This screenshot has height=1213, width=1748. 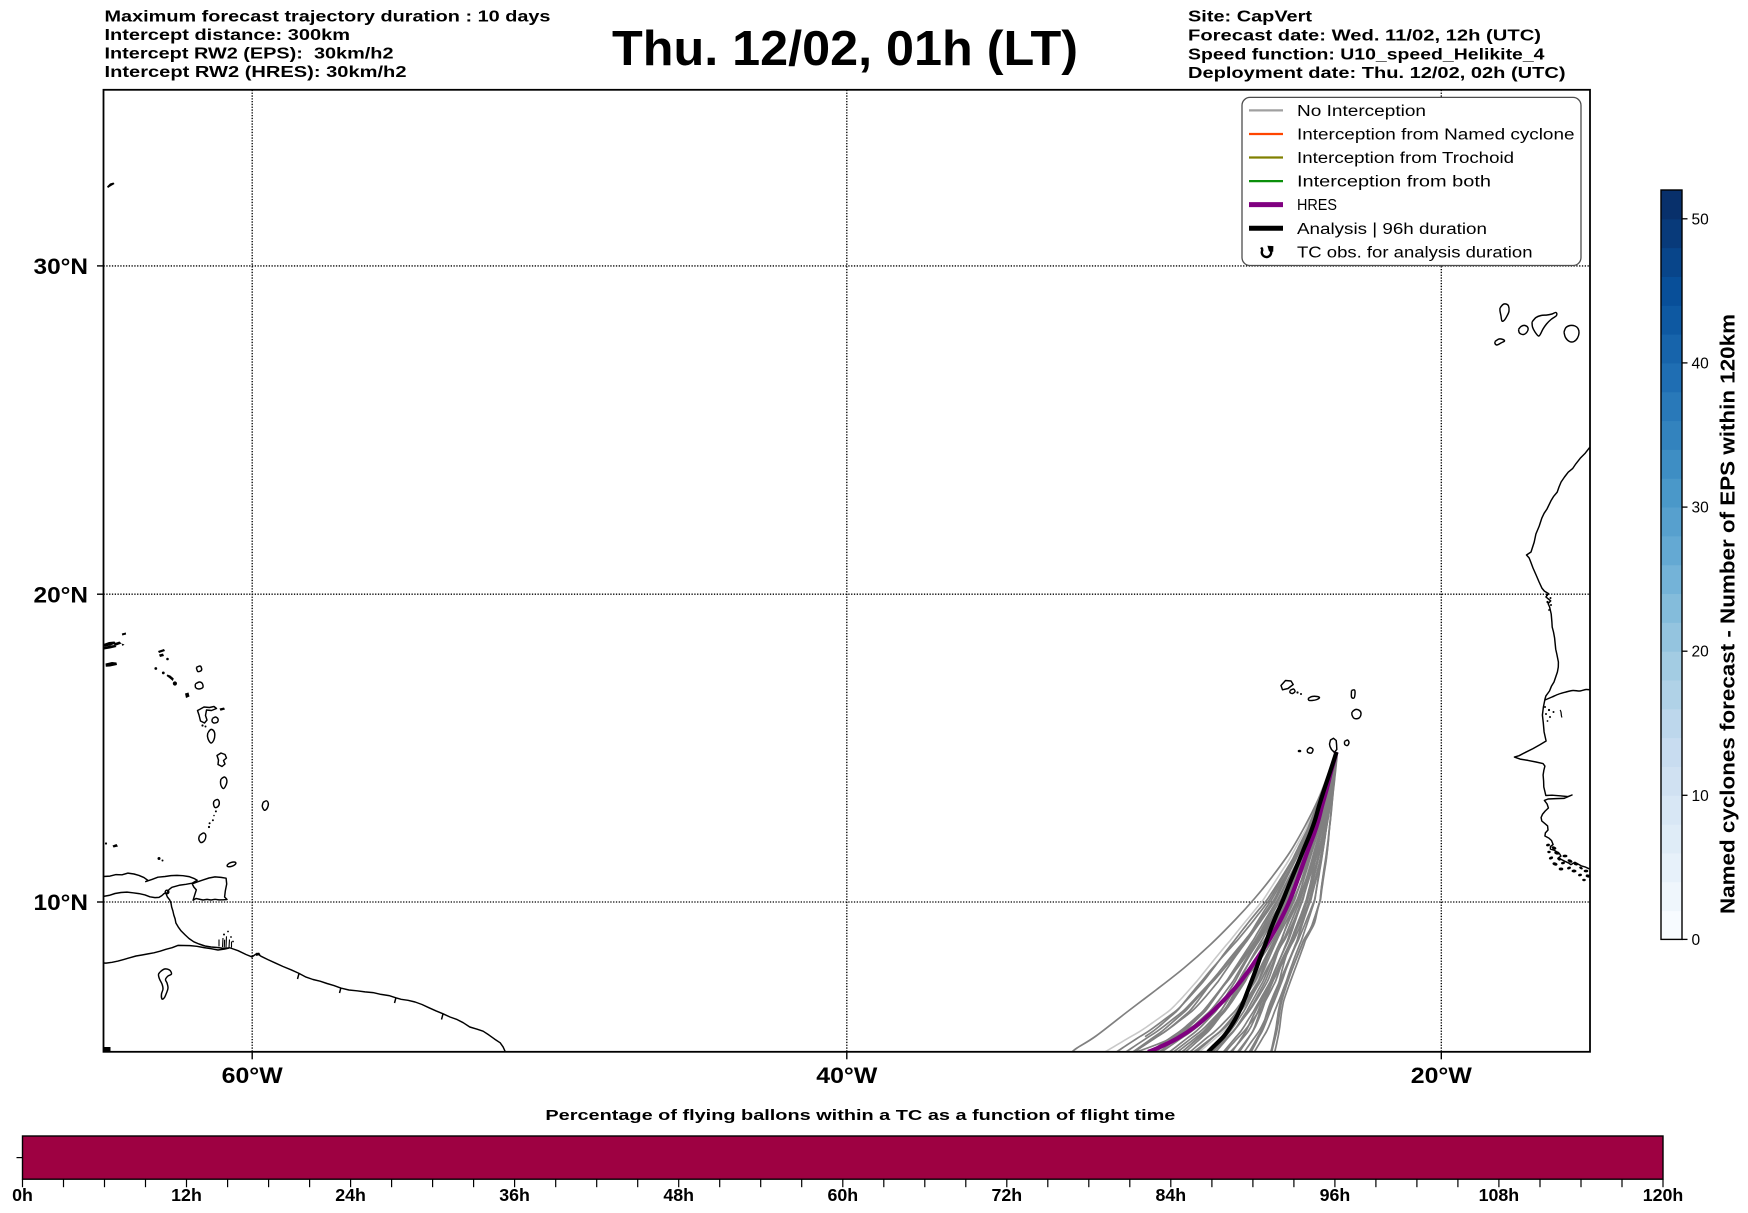 I want to click on svg-text: HRES, so click(x=1317, y=205).